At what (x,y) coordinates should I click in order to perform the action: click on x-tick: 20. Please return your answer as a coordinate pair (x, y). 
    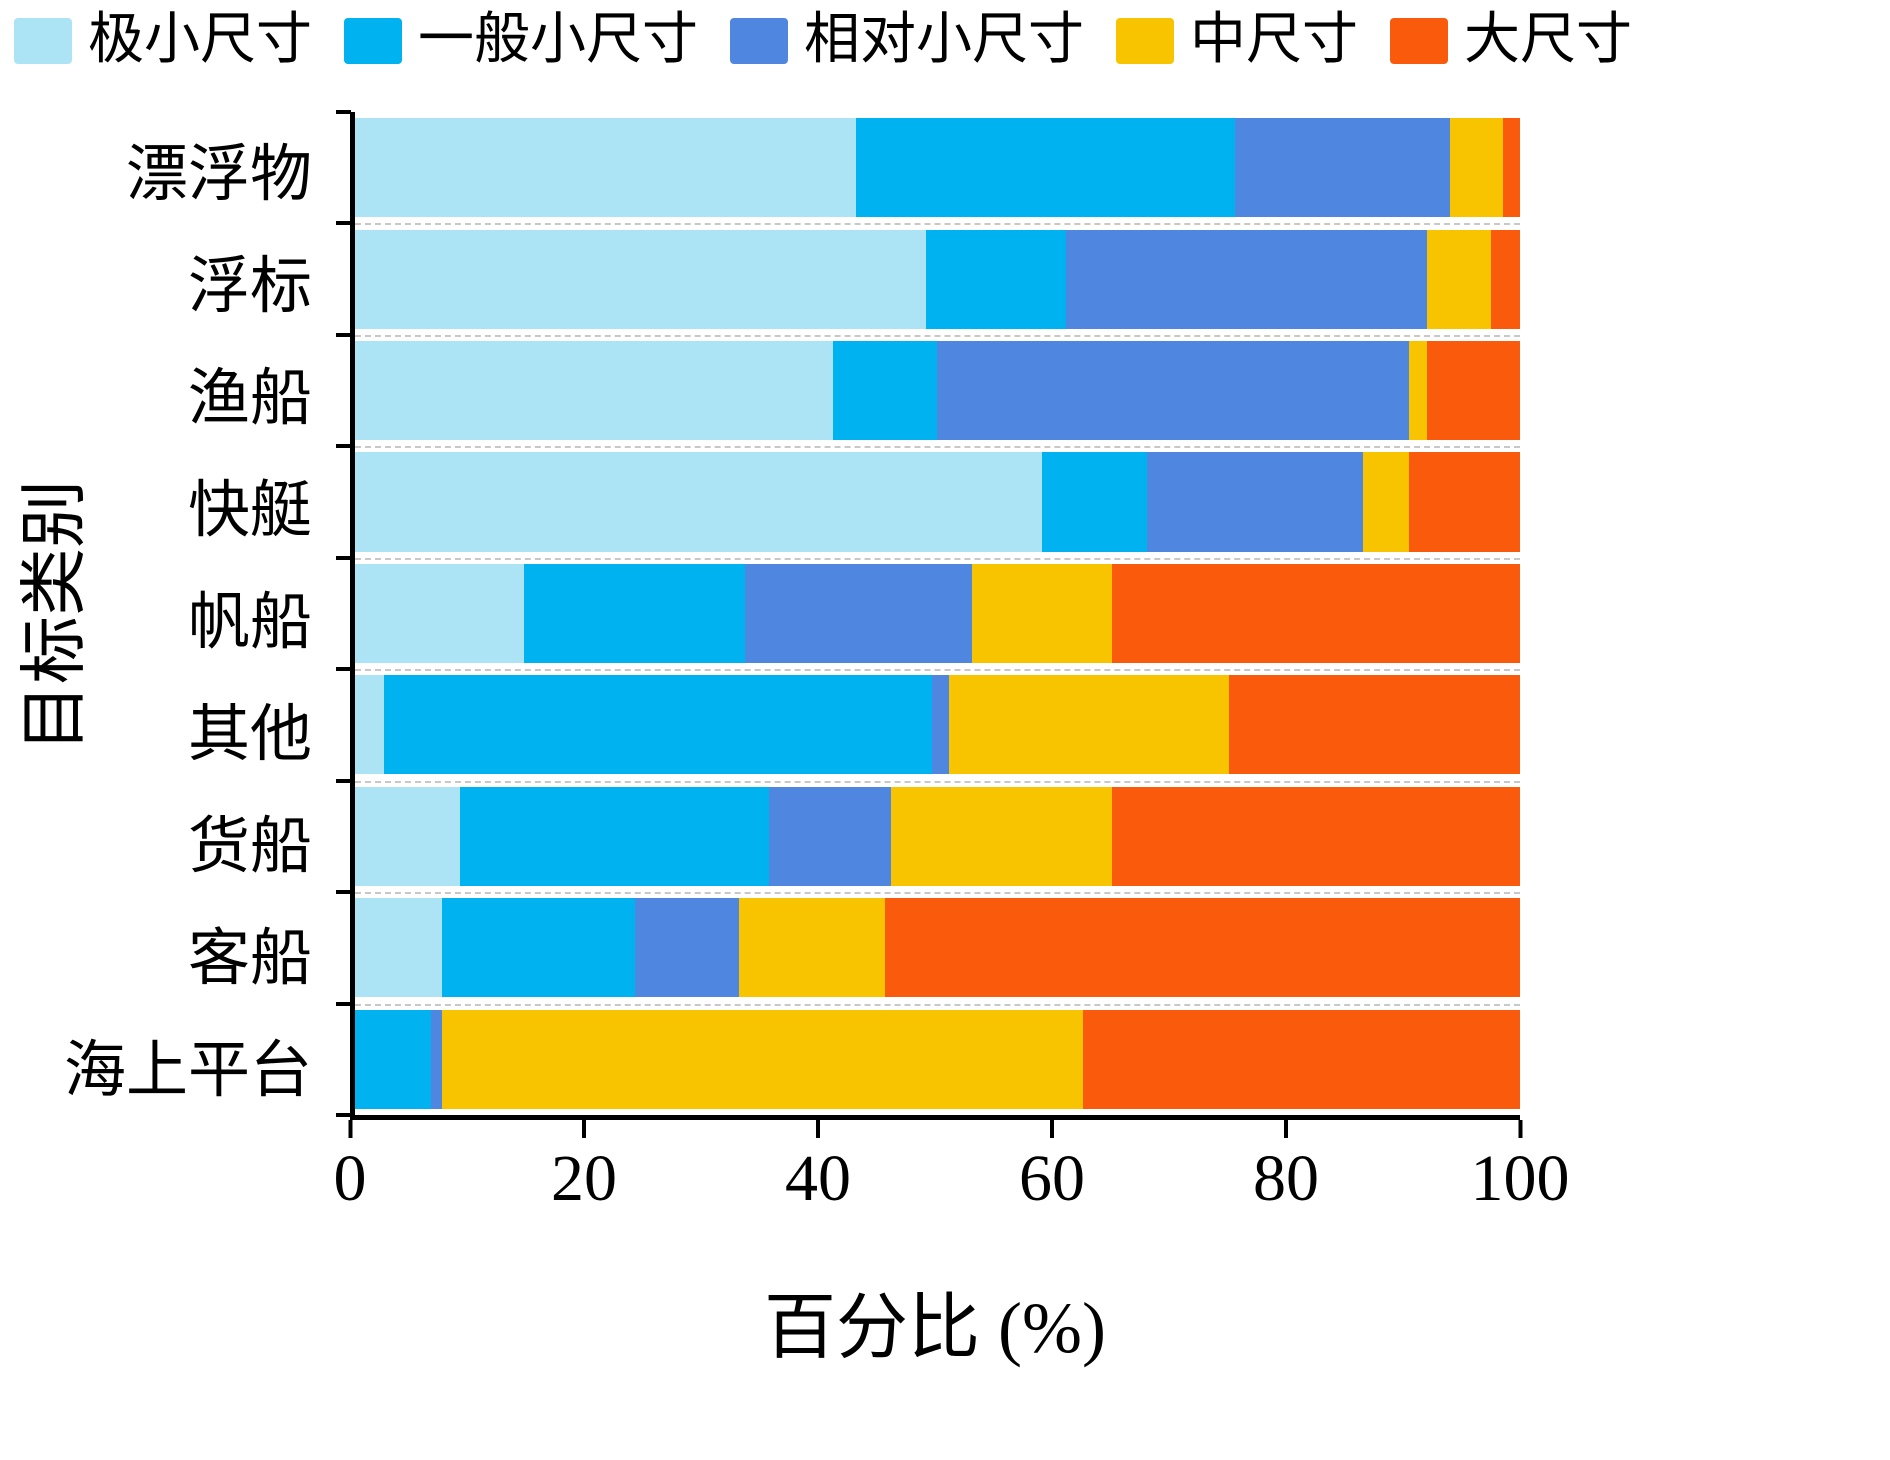
    Looking at the image, I should click on (584, 1166).